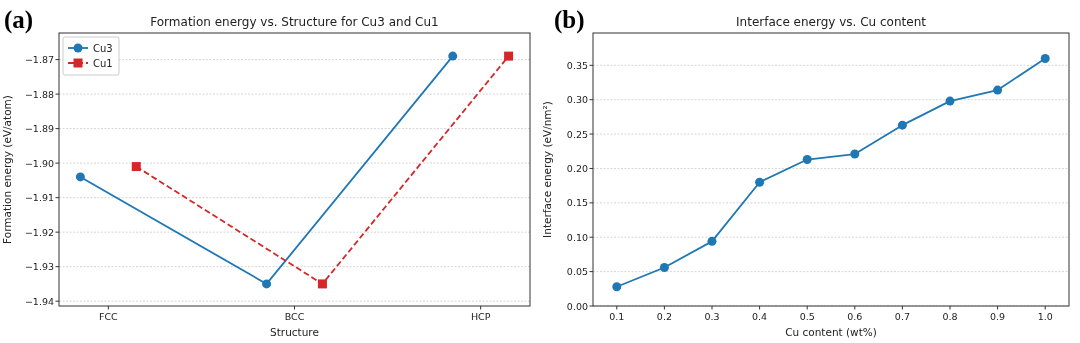  What do you see at coordinates (294, 22) in the screenshot?
I see `chart-title: Formation energy vs. Structure for Cu3 and Cu1` at bounding box center [294, 22].